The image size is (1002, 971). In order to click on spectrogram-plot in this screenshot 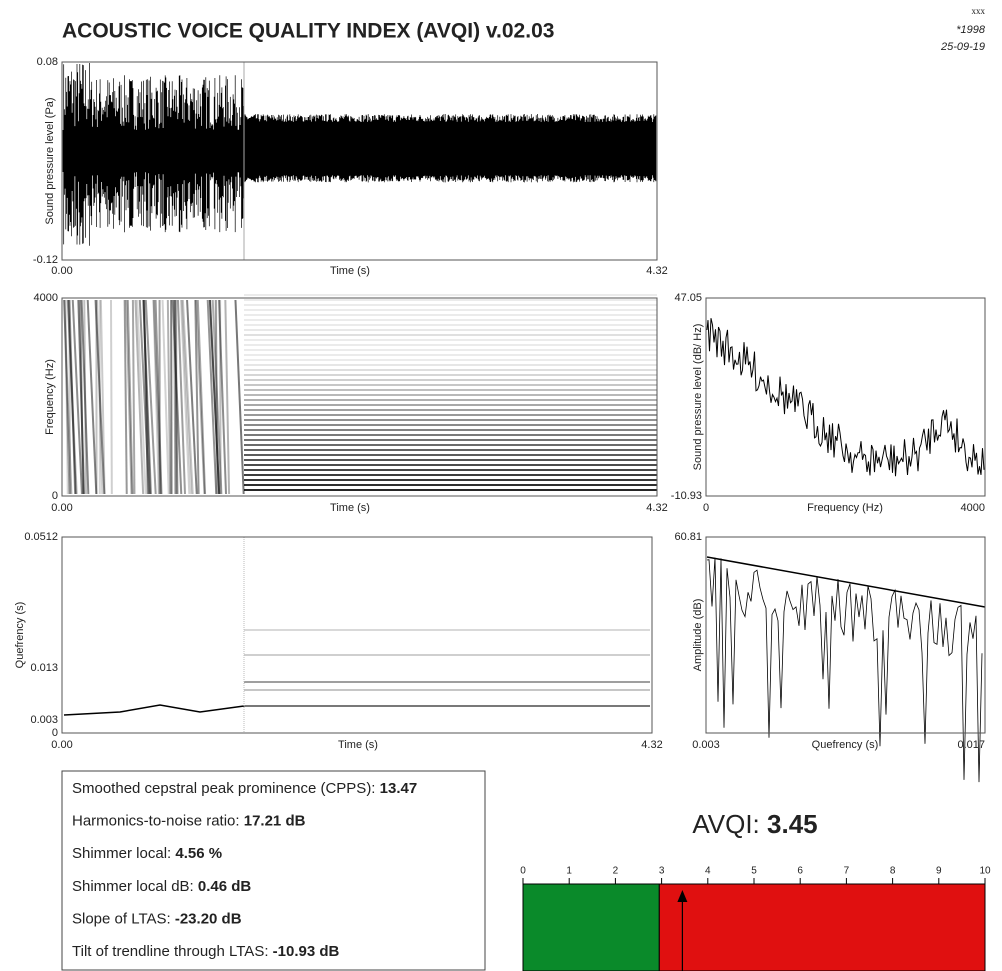, I will do `click(360, 394)`.